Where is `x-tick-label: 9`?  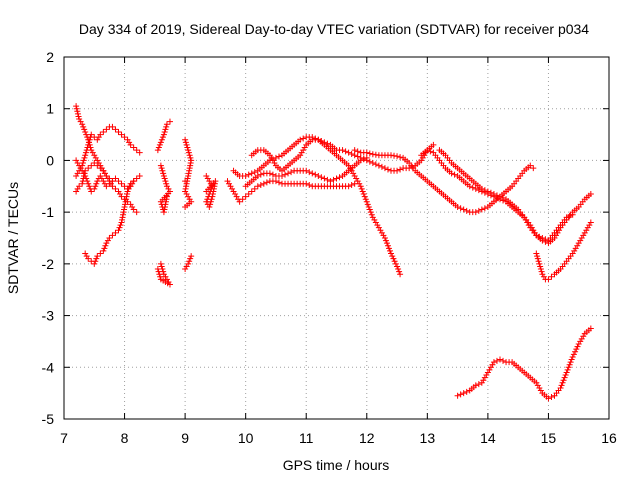
x-tick-label: 9 is located at coordinates (185, 438).